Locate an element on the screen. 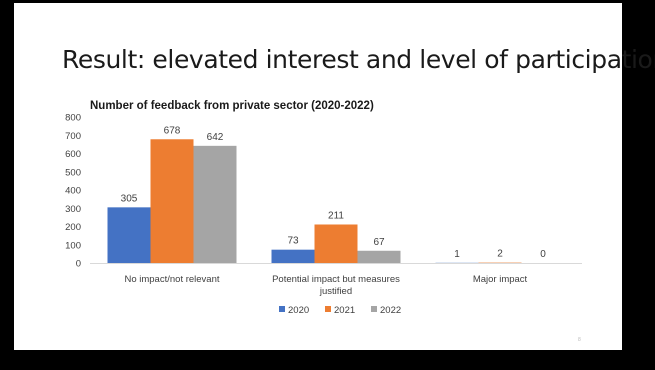 The width and height of the screenshot is (655, 370). legend-label: 2021 is located at coordinates (344, 310).